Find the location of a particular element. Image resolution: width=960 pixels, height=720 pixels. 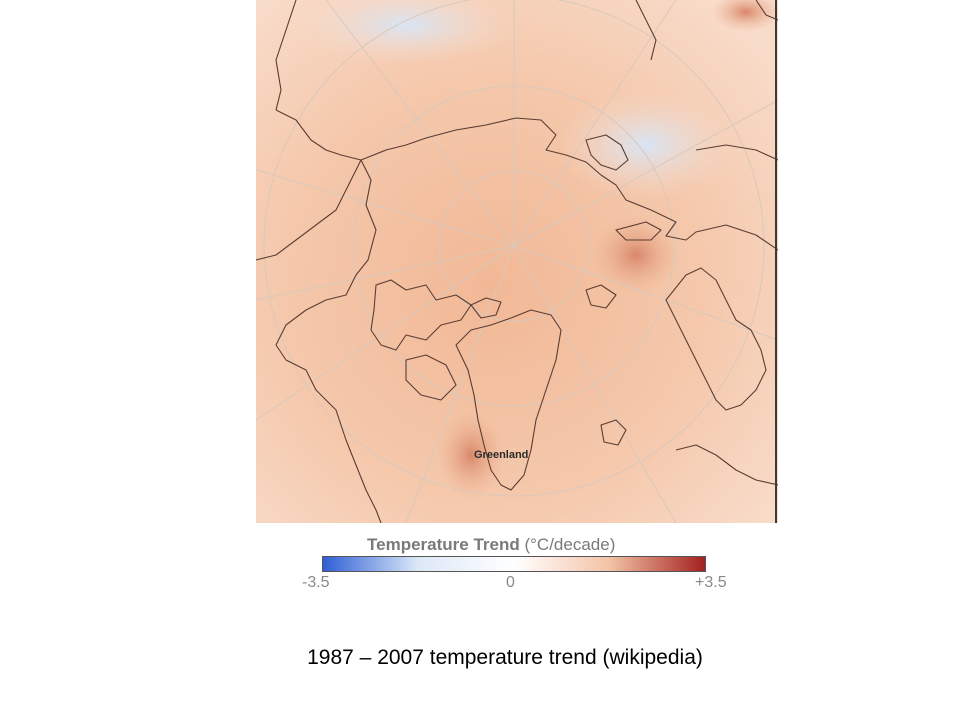

legend-unit: (°C/decade) is located at coordinates (570, 544).